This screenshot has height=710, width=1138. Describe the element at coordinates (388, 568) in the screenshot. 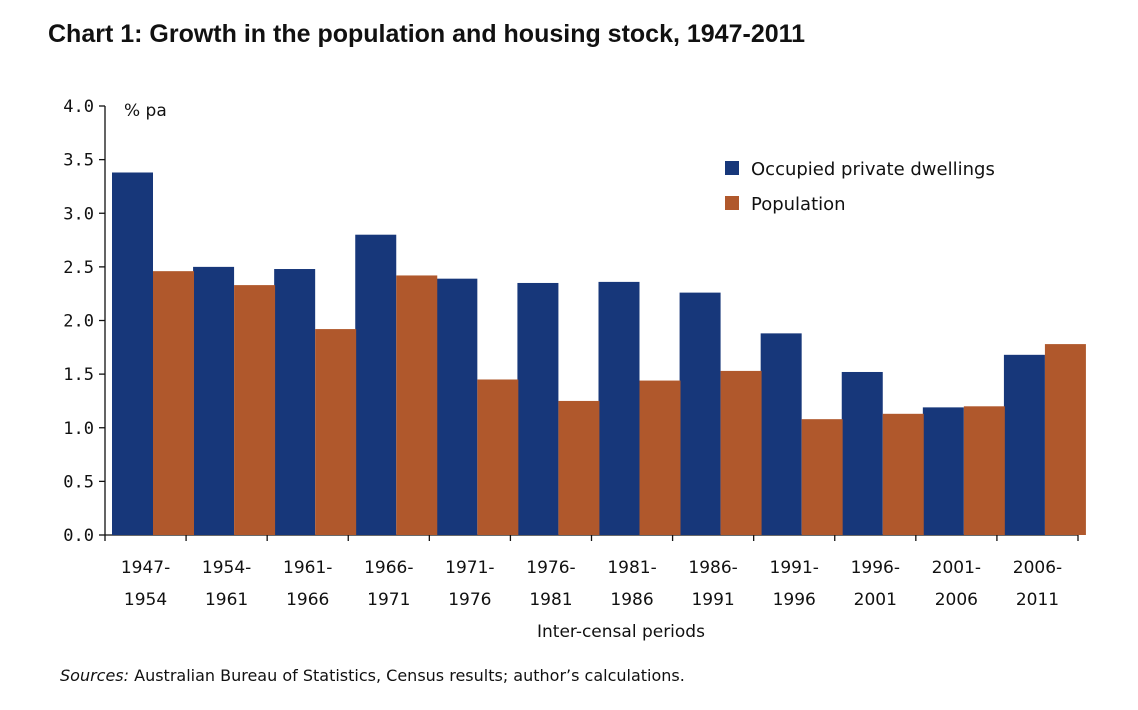

I see `x-tick-label: 1966-` at that location.